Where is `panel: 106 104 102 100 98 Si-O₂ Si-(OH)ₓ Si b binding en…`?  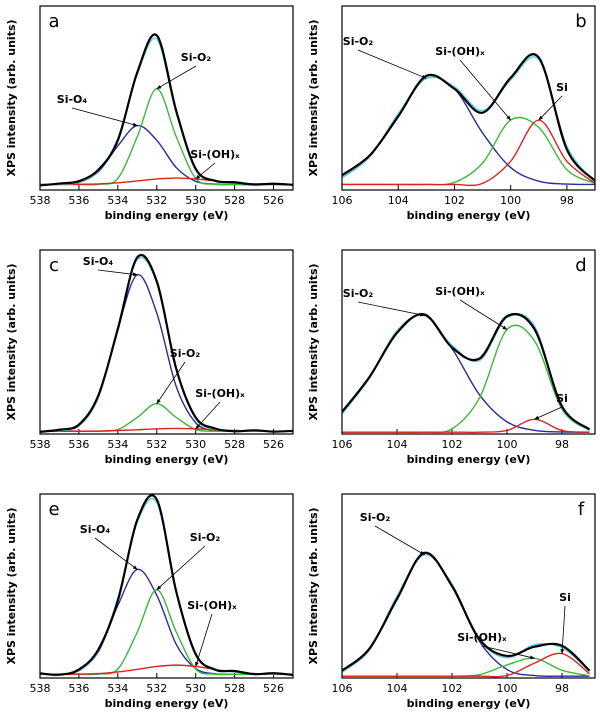 panel: 106 104 102 100 98 Si-O₂ Si-(OH)ₓ Si b binding en… is located at coordinates (451, 113).